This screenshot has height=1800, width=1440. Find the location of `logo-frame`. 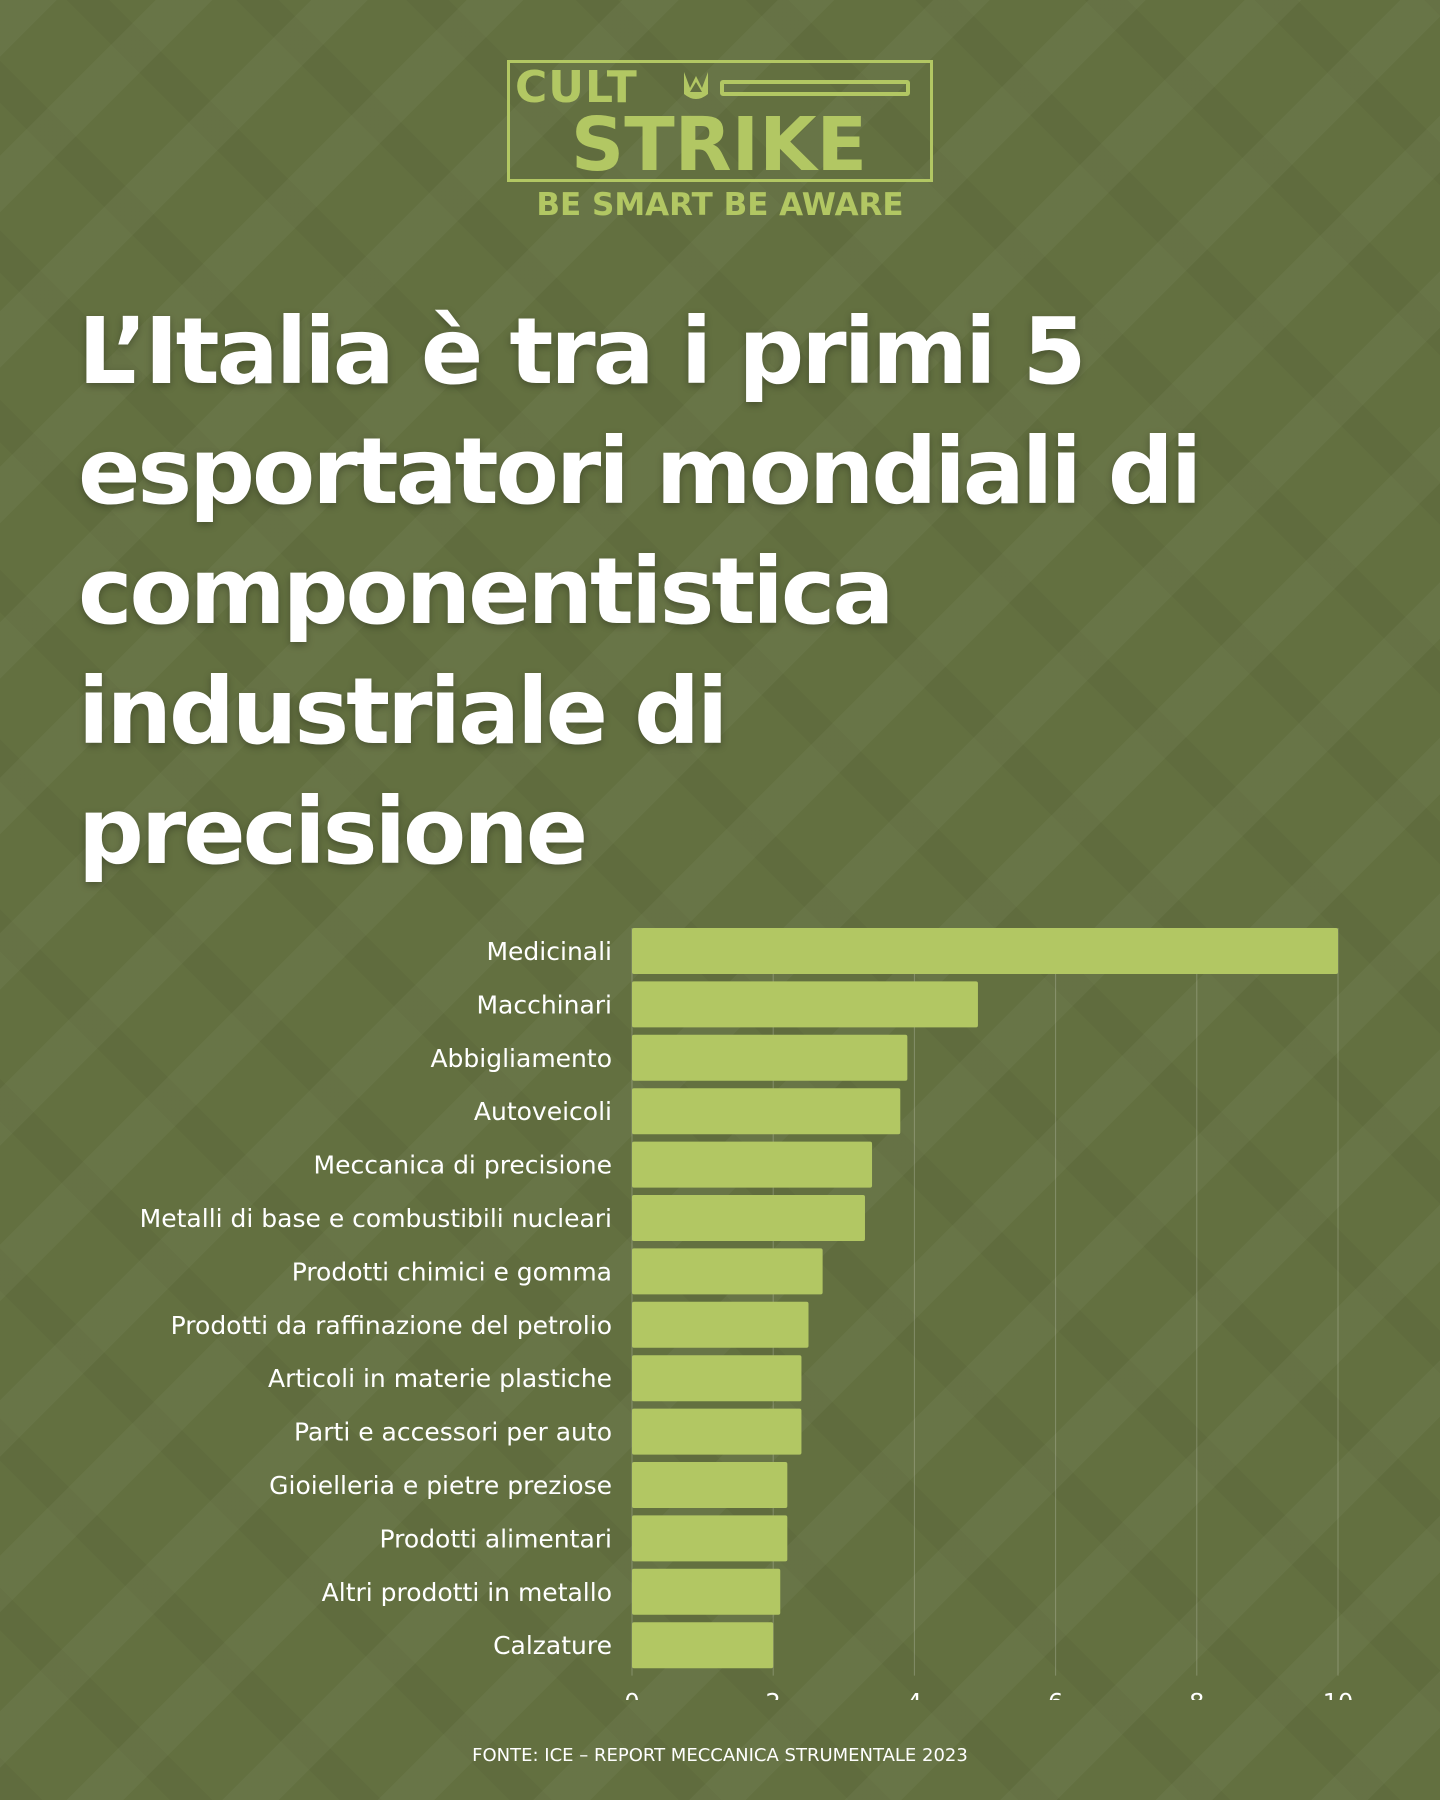

logo-frame is located at coordinates (720, 121).